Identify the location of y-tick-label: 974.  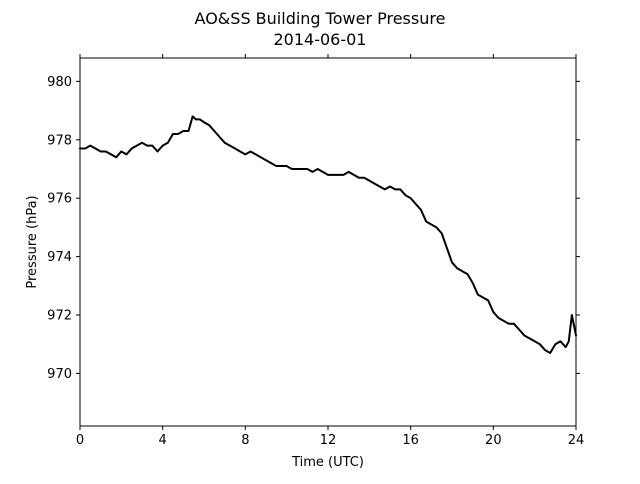
(59, 257).